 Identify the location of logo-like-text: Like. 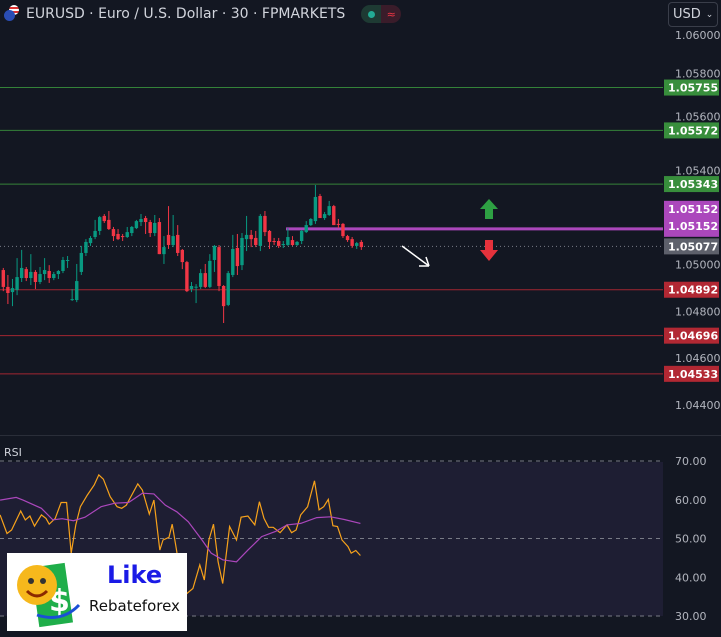
(135, 575).